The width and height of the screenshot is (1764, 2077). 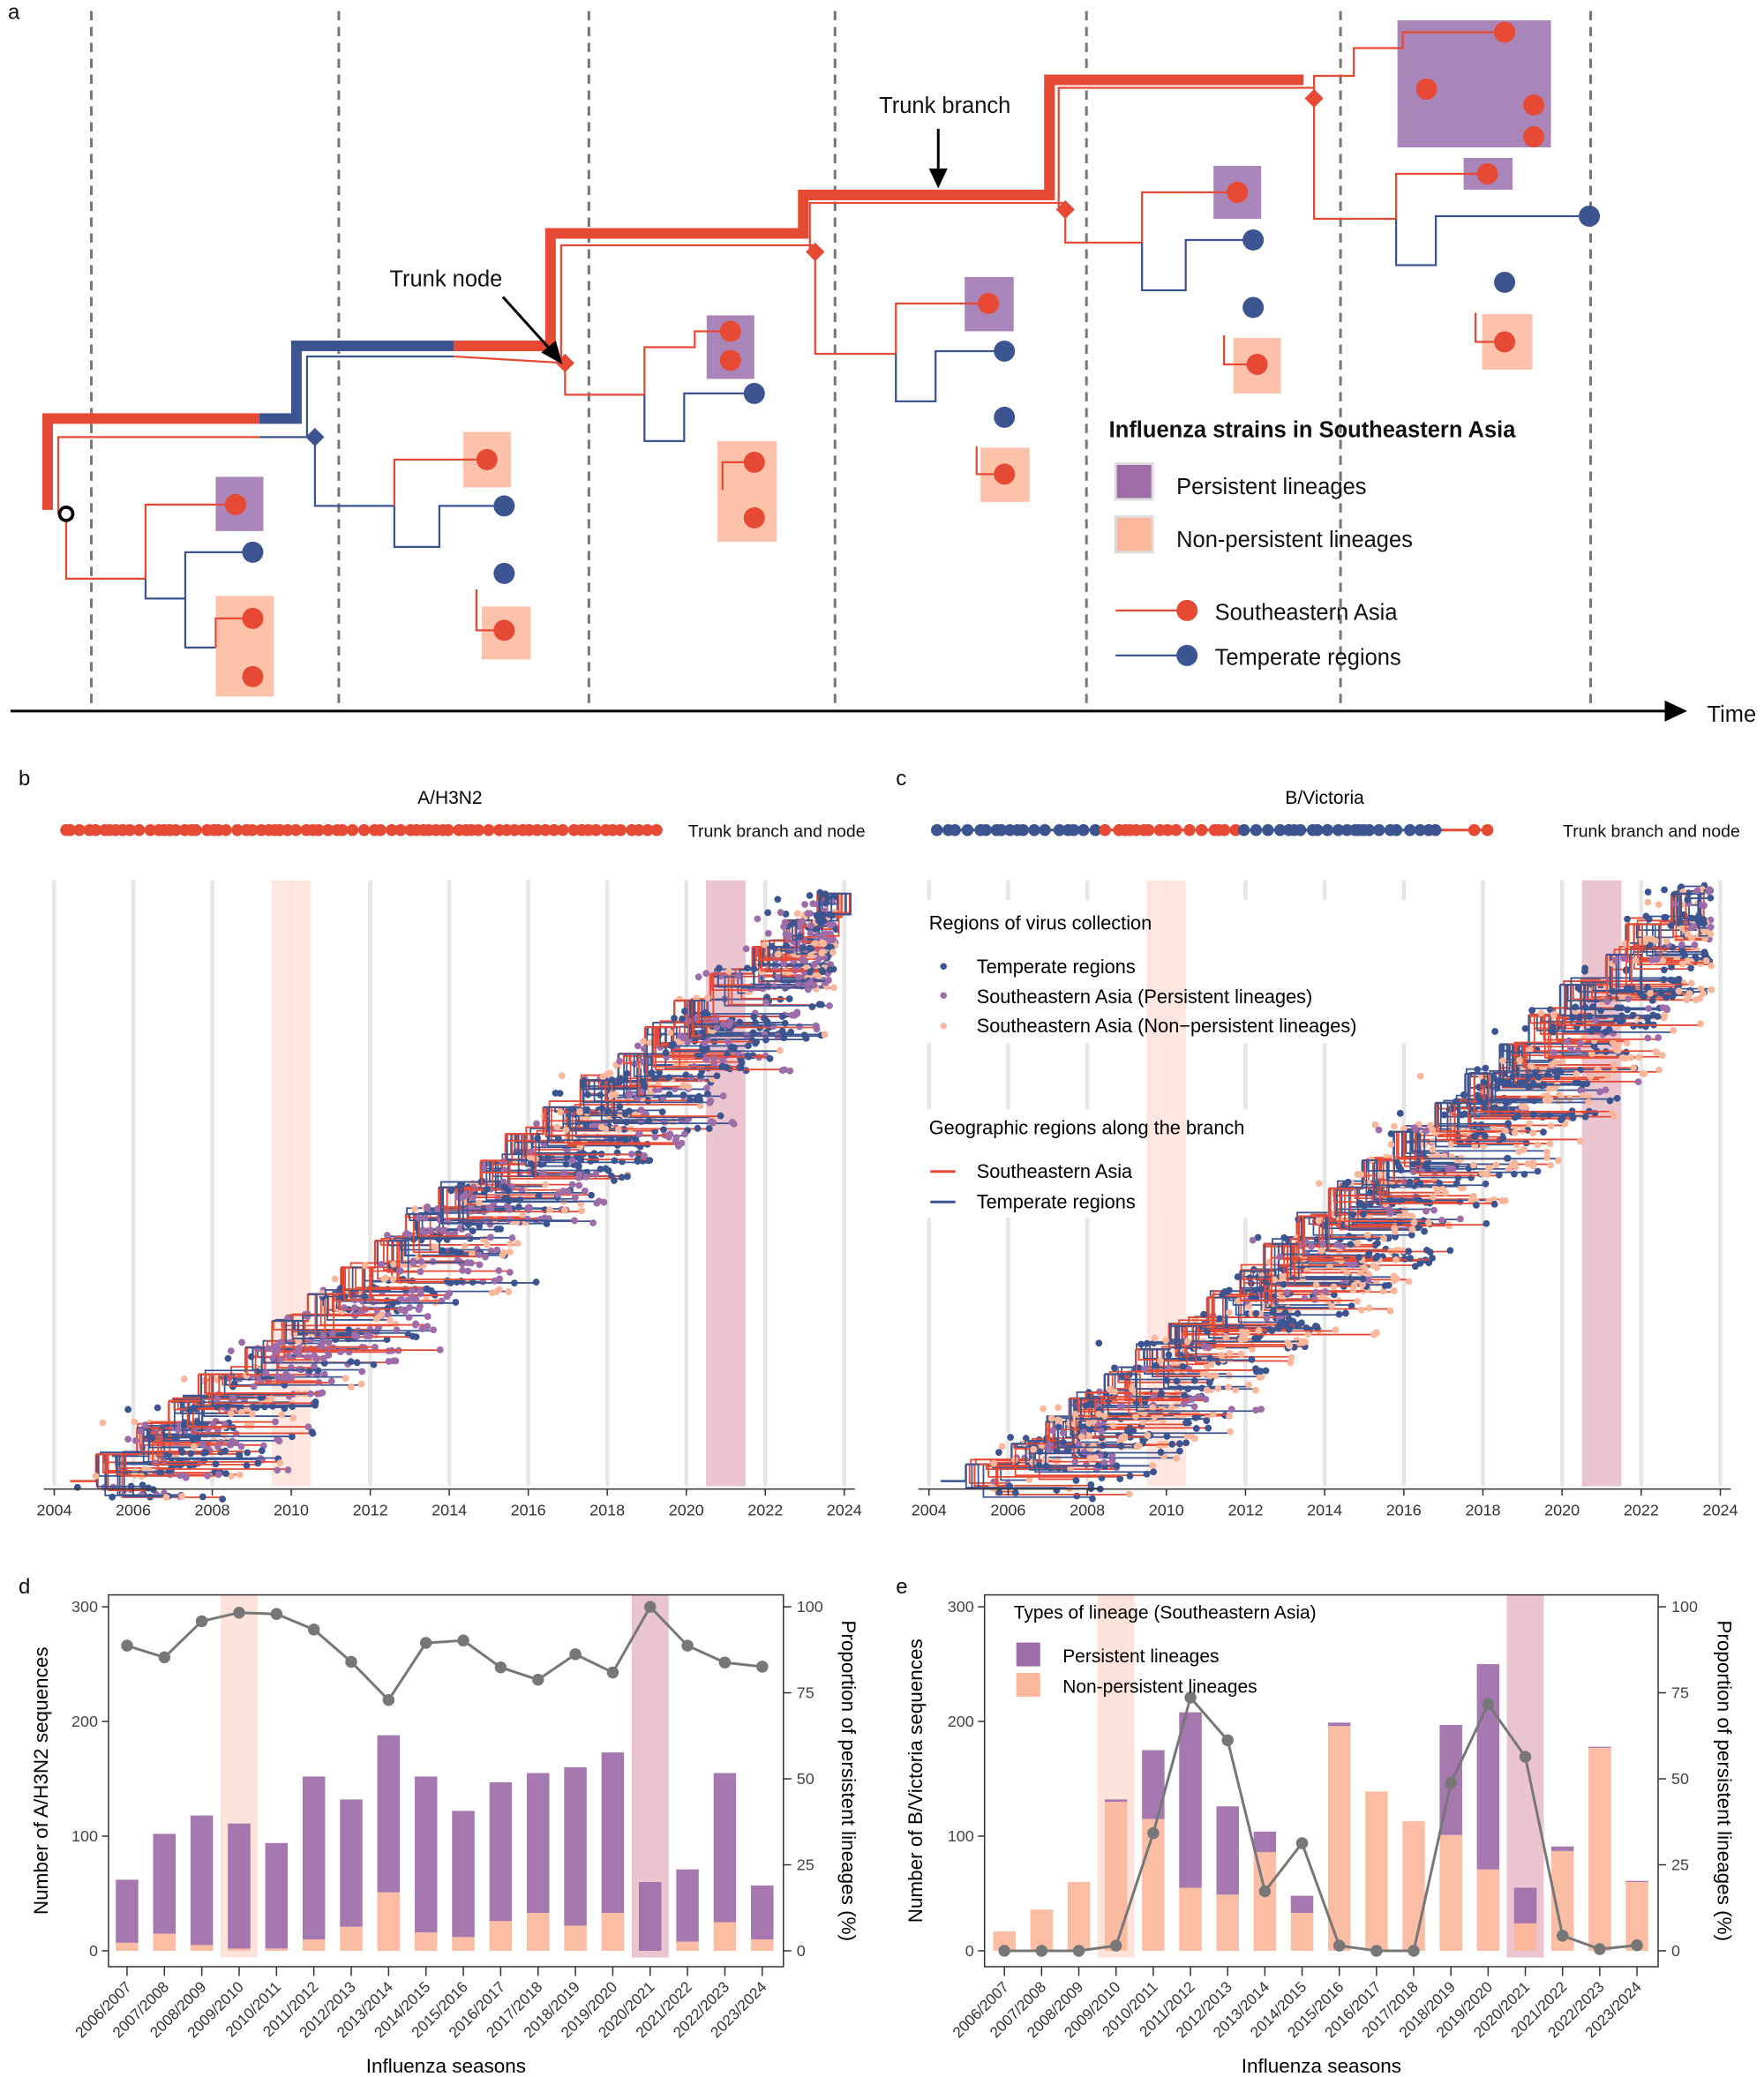 I want to click on panel-b-title: A/H3N2, so click(x=449, y=798).